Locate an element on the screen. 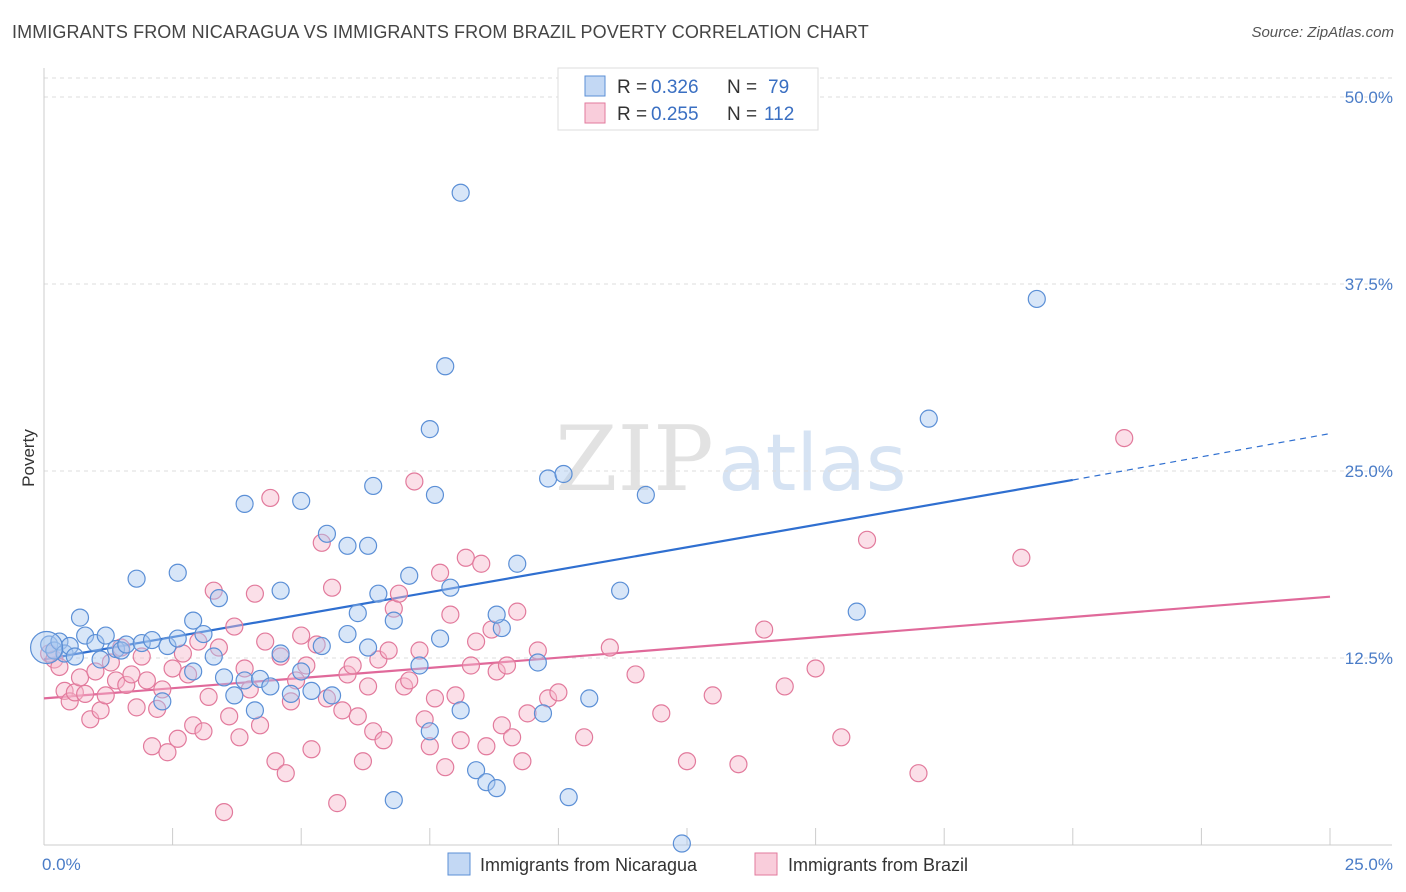  bottom-legend-label-nicaragua: Immigrants from Nicaragua is located at coordinates (589, 865).